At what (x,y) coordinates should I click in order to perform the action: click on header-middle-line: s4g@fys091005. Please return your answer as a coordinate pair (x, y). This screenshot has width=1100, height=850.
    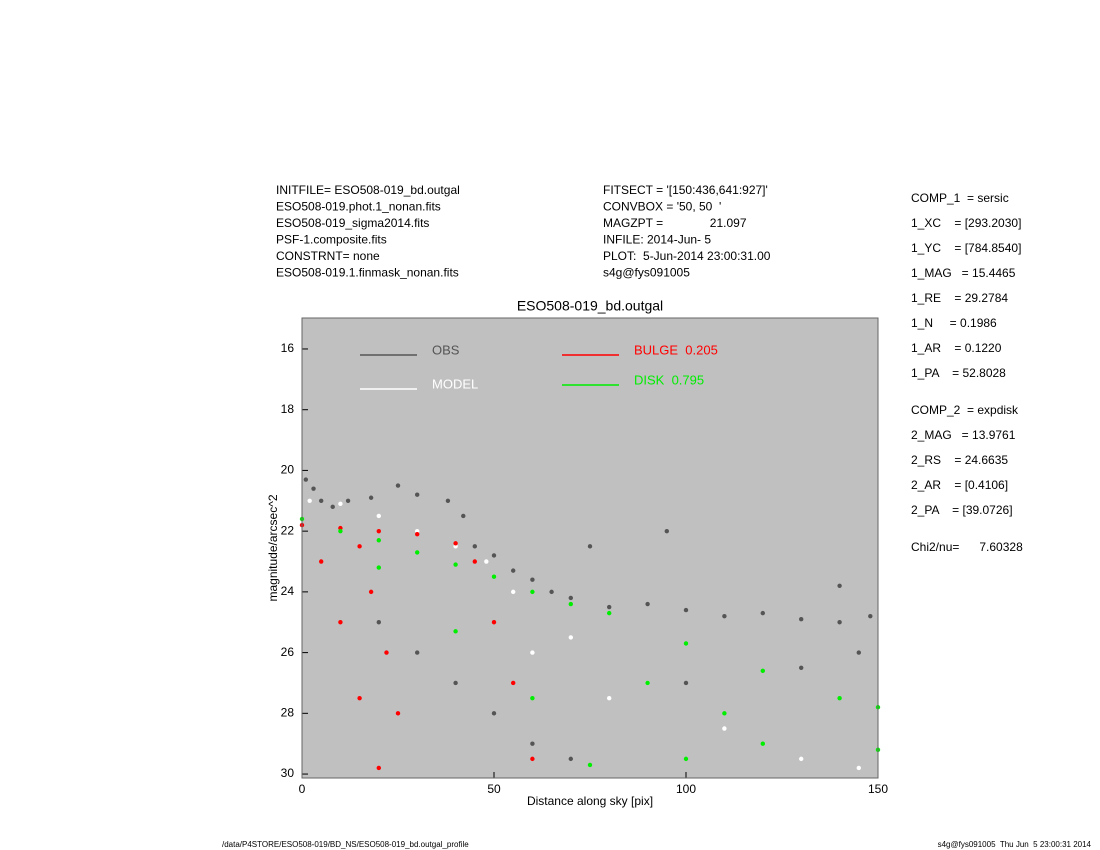
    Looking at the image, I should click on (646, 273).